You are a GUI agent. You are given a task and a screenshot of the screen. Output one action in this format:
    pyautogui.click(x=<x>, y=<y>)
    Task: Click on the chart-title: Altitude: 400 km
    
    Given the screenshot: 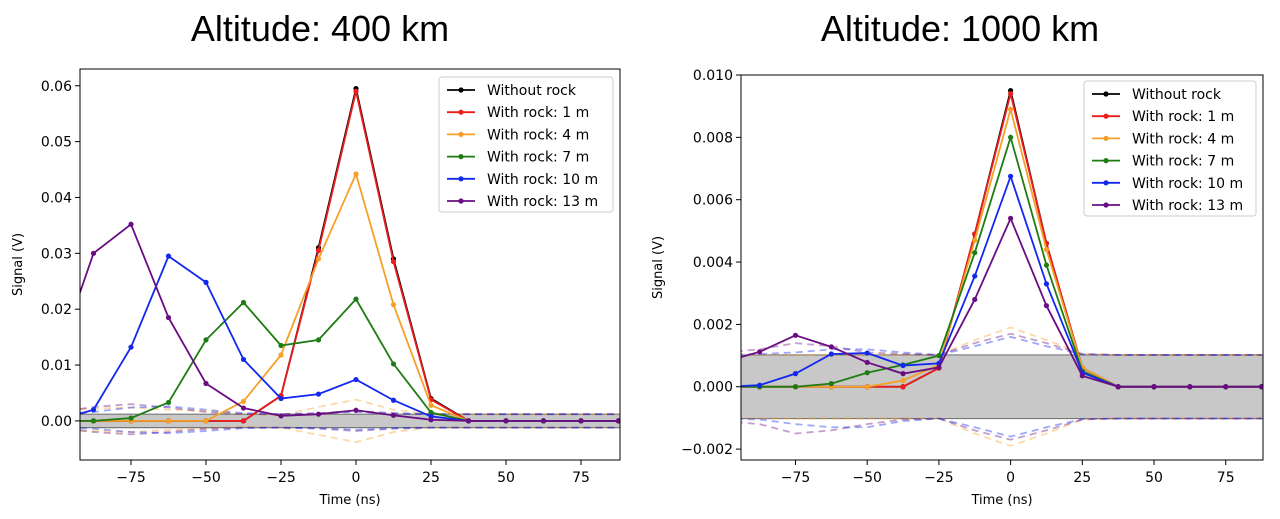 What is the action you would take?
    pyautogui.click(x=320, y=28)
    